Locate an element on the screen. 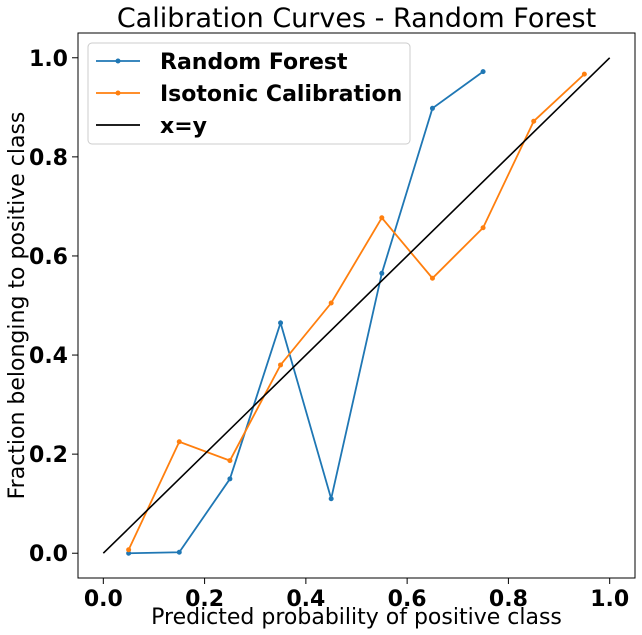  y-tick-label: 0.4 is located at coordinates (48, 356).